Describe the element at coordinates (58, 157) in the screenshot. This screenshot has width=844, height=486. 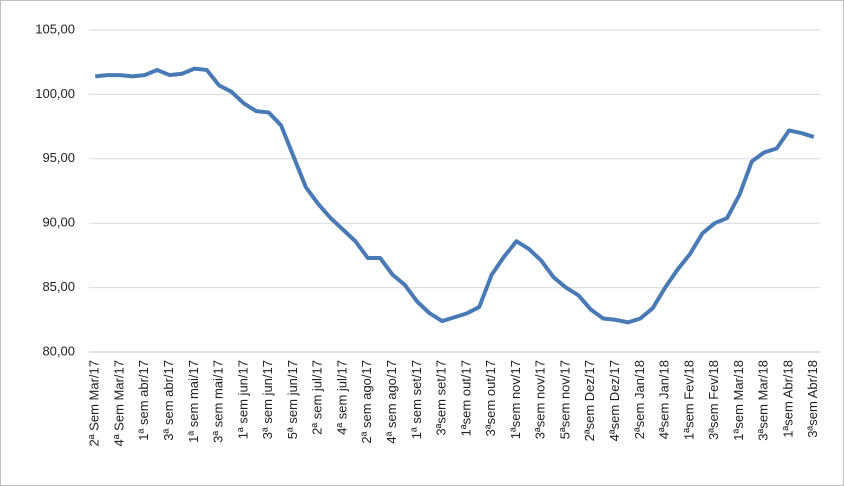
I see `y-tick-label: 95,00` at that location.